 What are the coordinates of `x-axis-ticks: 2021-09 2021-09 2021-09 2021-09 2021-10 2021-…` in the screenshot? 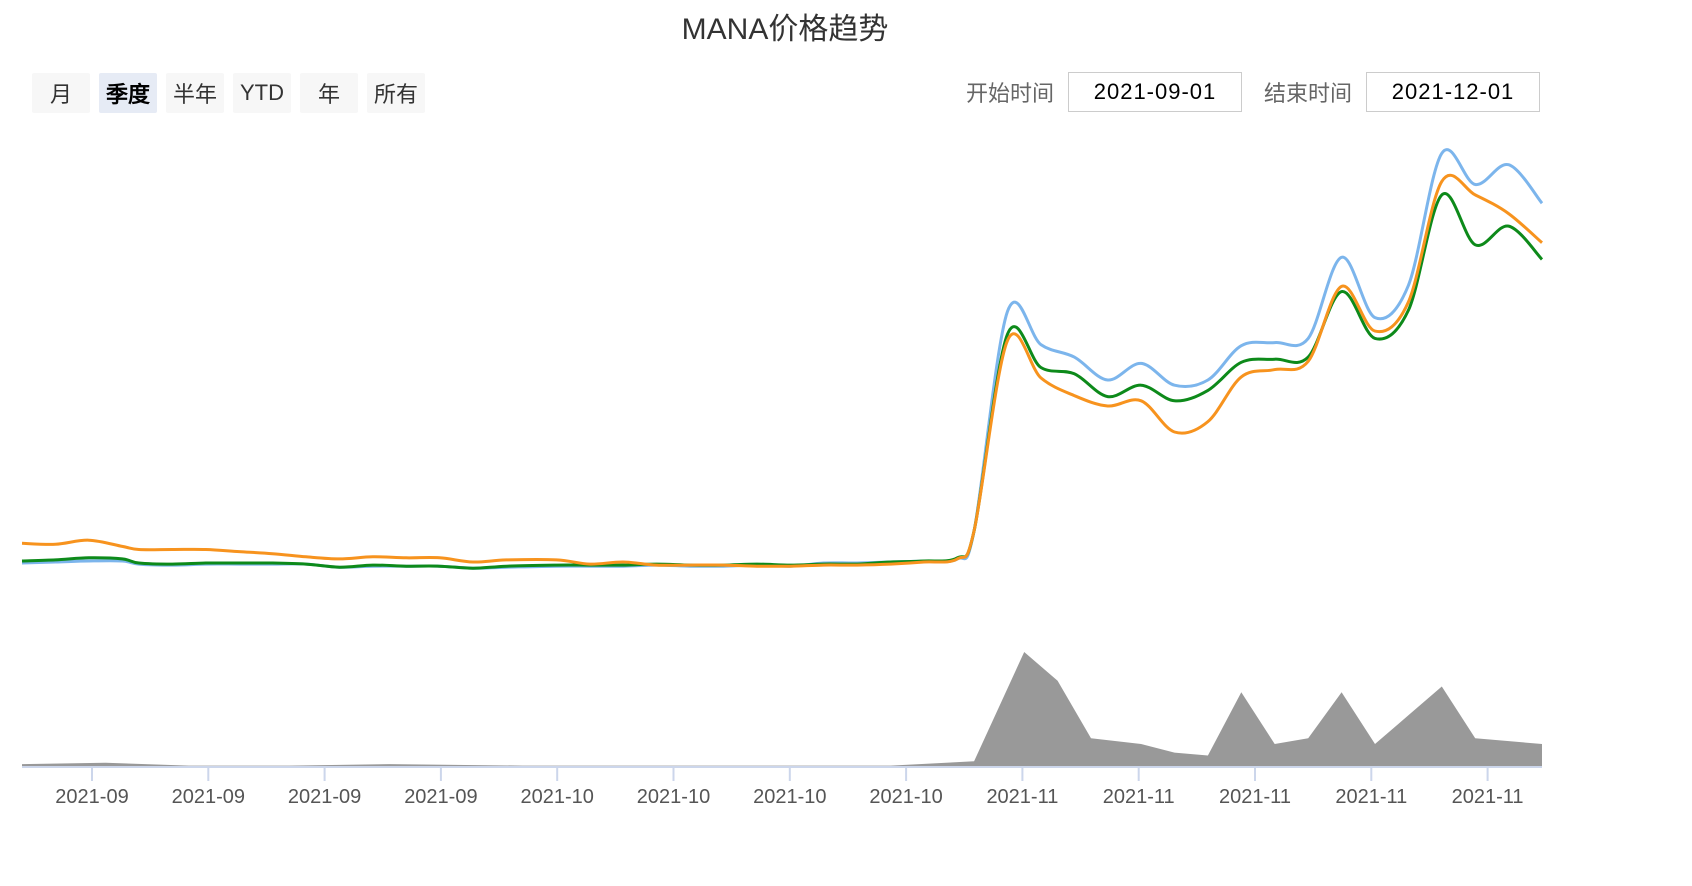 It's located at (789, 787).